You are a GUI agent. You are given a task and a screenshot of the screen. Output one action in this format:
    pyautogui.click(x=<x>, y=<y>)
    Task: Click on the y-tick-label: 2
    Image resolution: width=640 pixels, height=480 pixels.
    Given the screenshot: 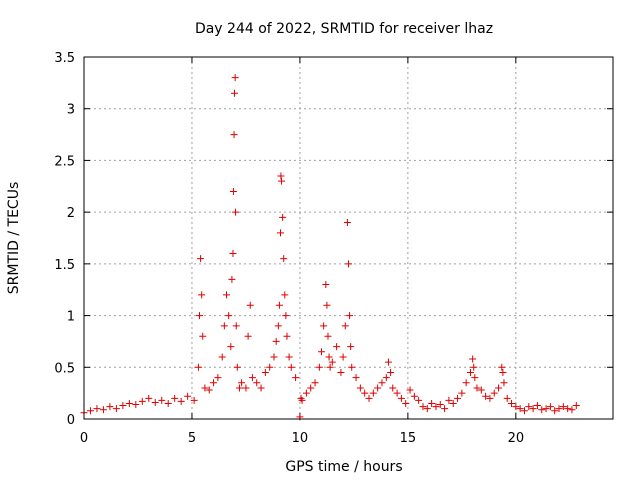 What is the action you would take?
    pyautogui.click(x=71, y=213)
    